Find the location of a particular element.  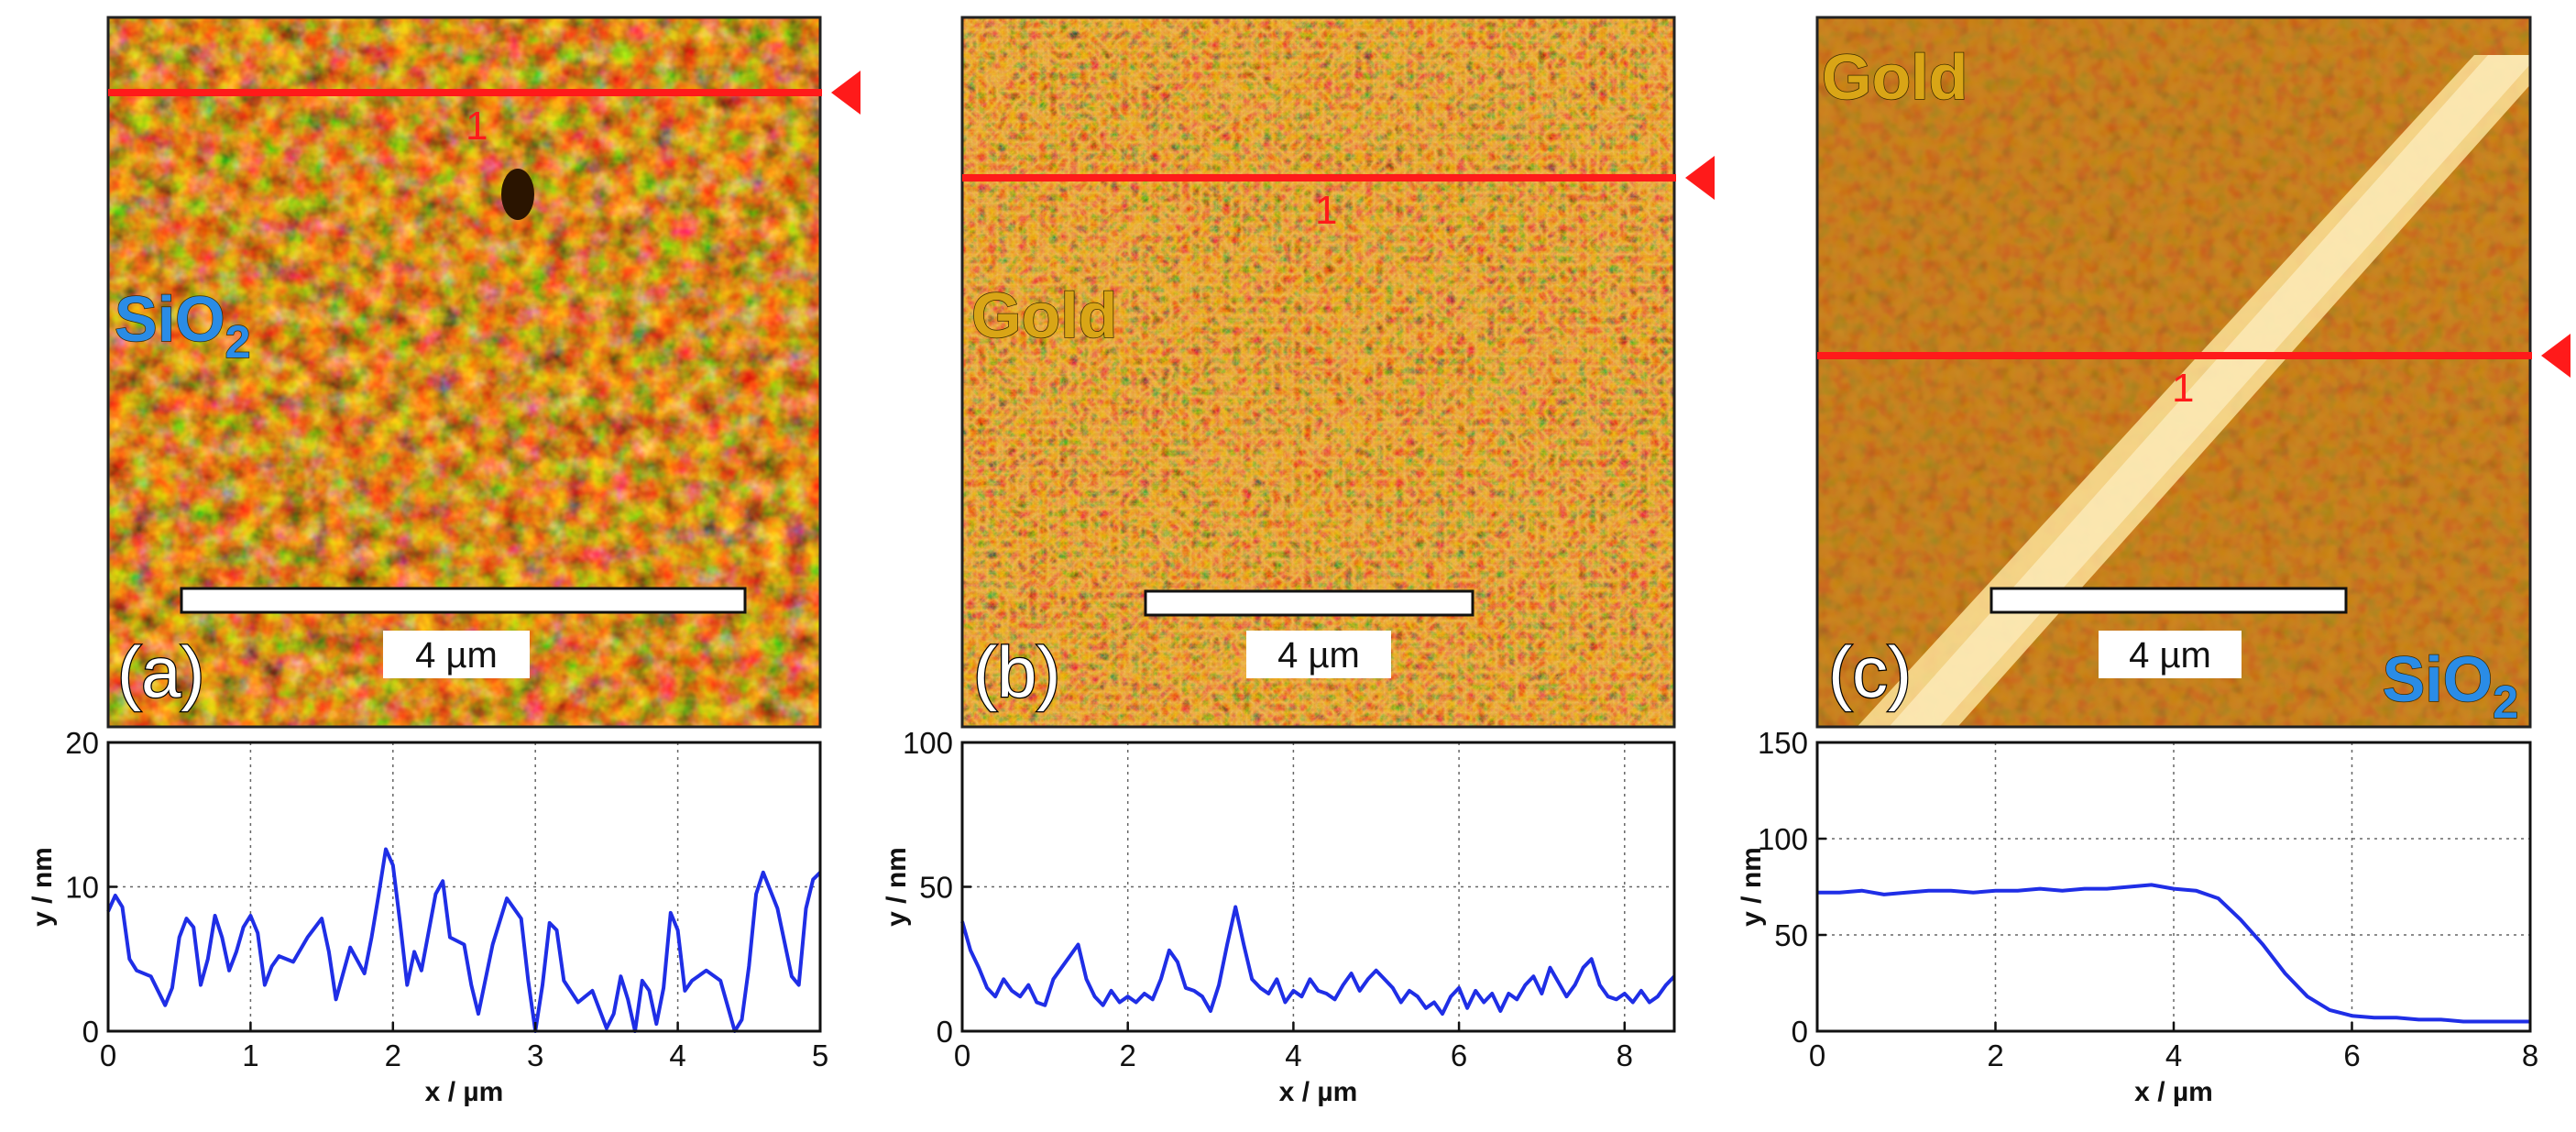

y-tick-label: 20 is located at coordinates (82, 743).